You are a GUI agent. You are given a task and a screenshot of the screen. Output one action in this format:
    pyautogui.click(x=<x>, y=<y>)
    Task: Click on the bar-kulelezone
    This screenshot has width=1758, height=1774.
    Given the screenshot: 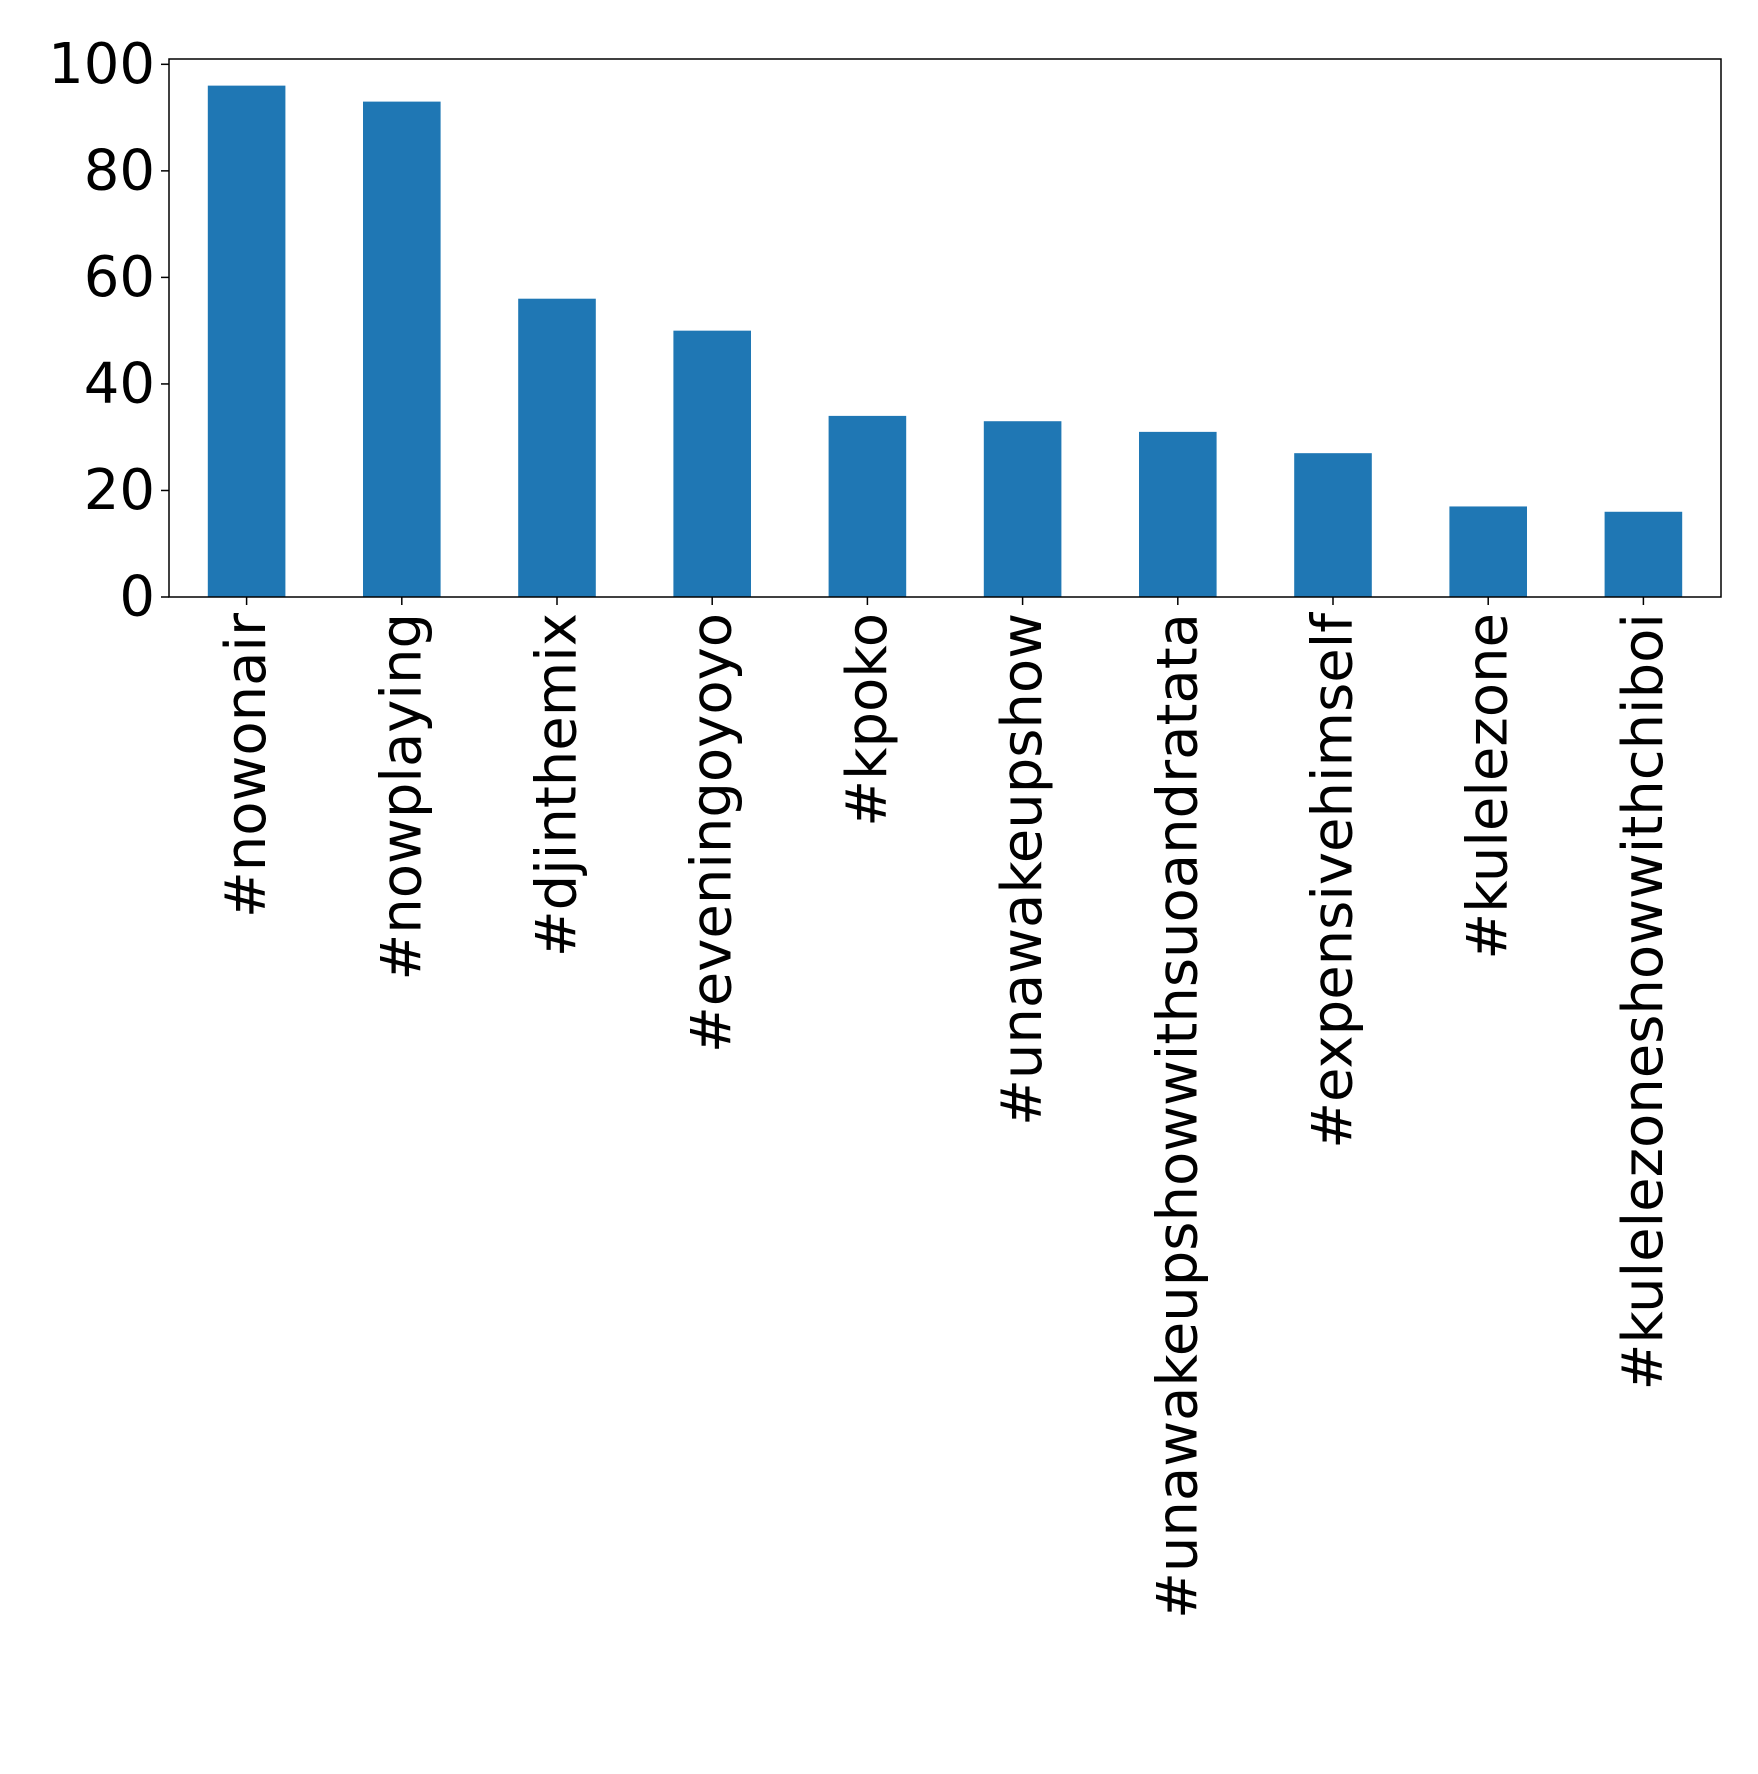 What is the action you would take?
    pyautogui.click(x=1488, y=551)
    